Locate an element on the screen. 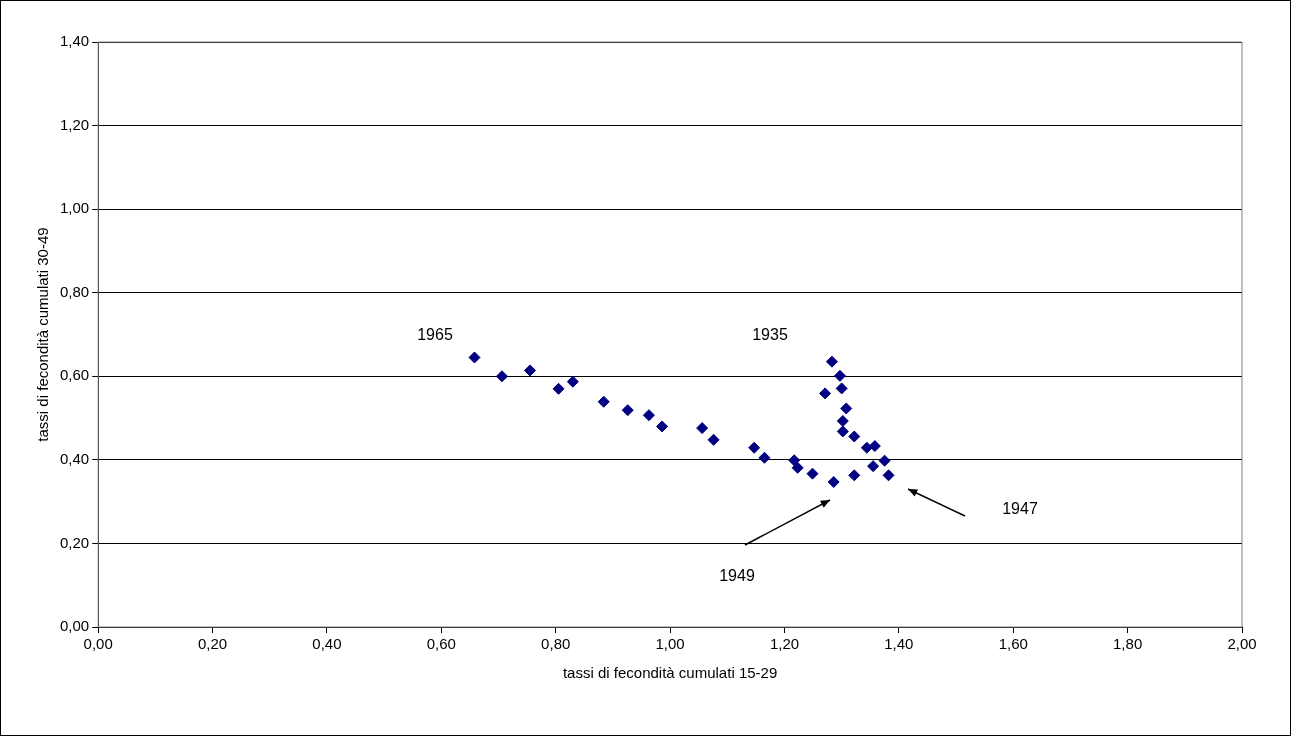  x-tick-label: 2,00 is located at coordinates (1242, 644).